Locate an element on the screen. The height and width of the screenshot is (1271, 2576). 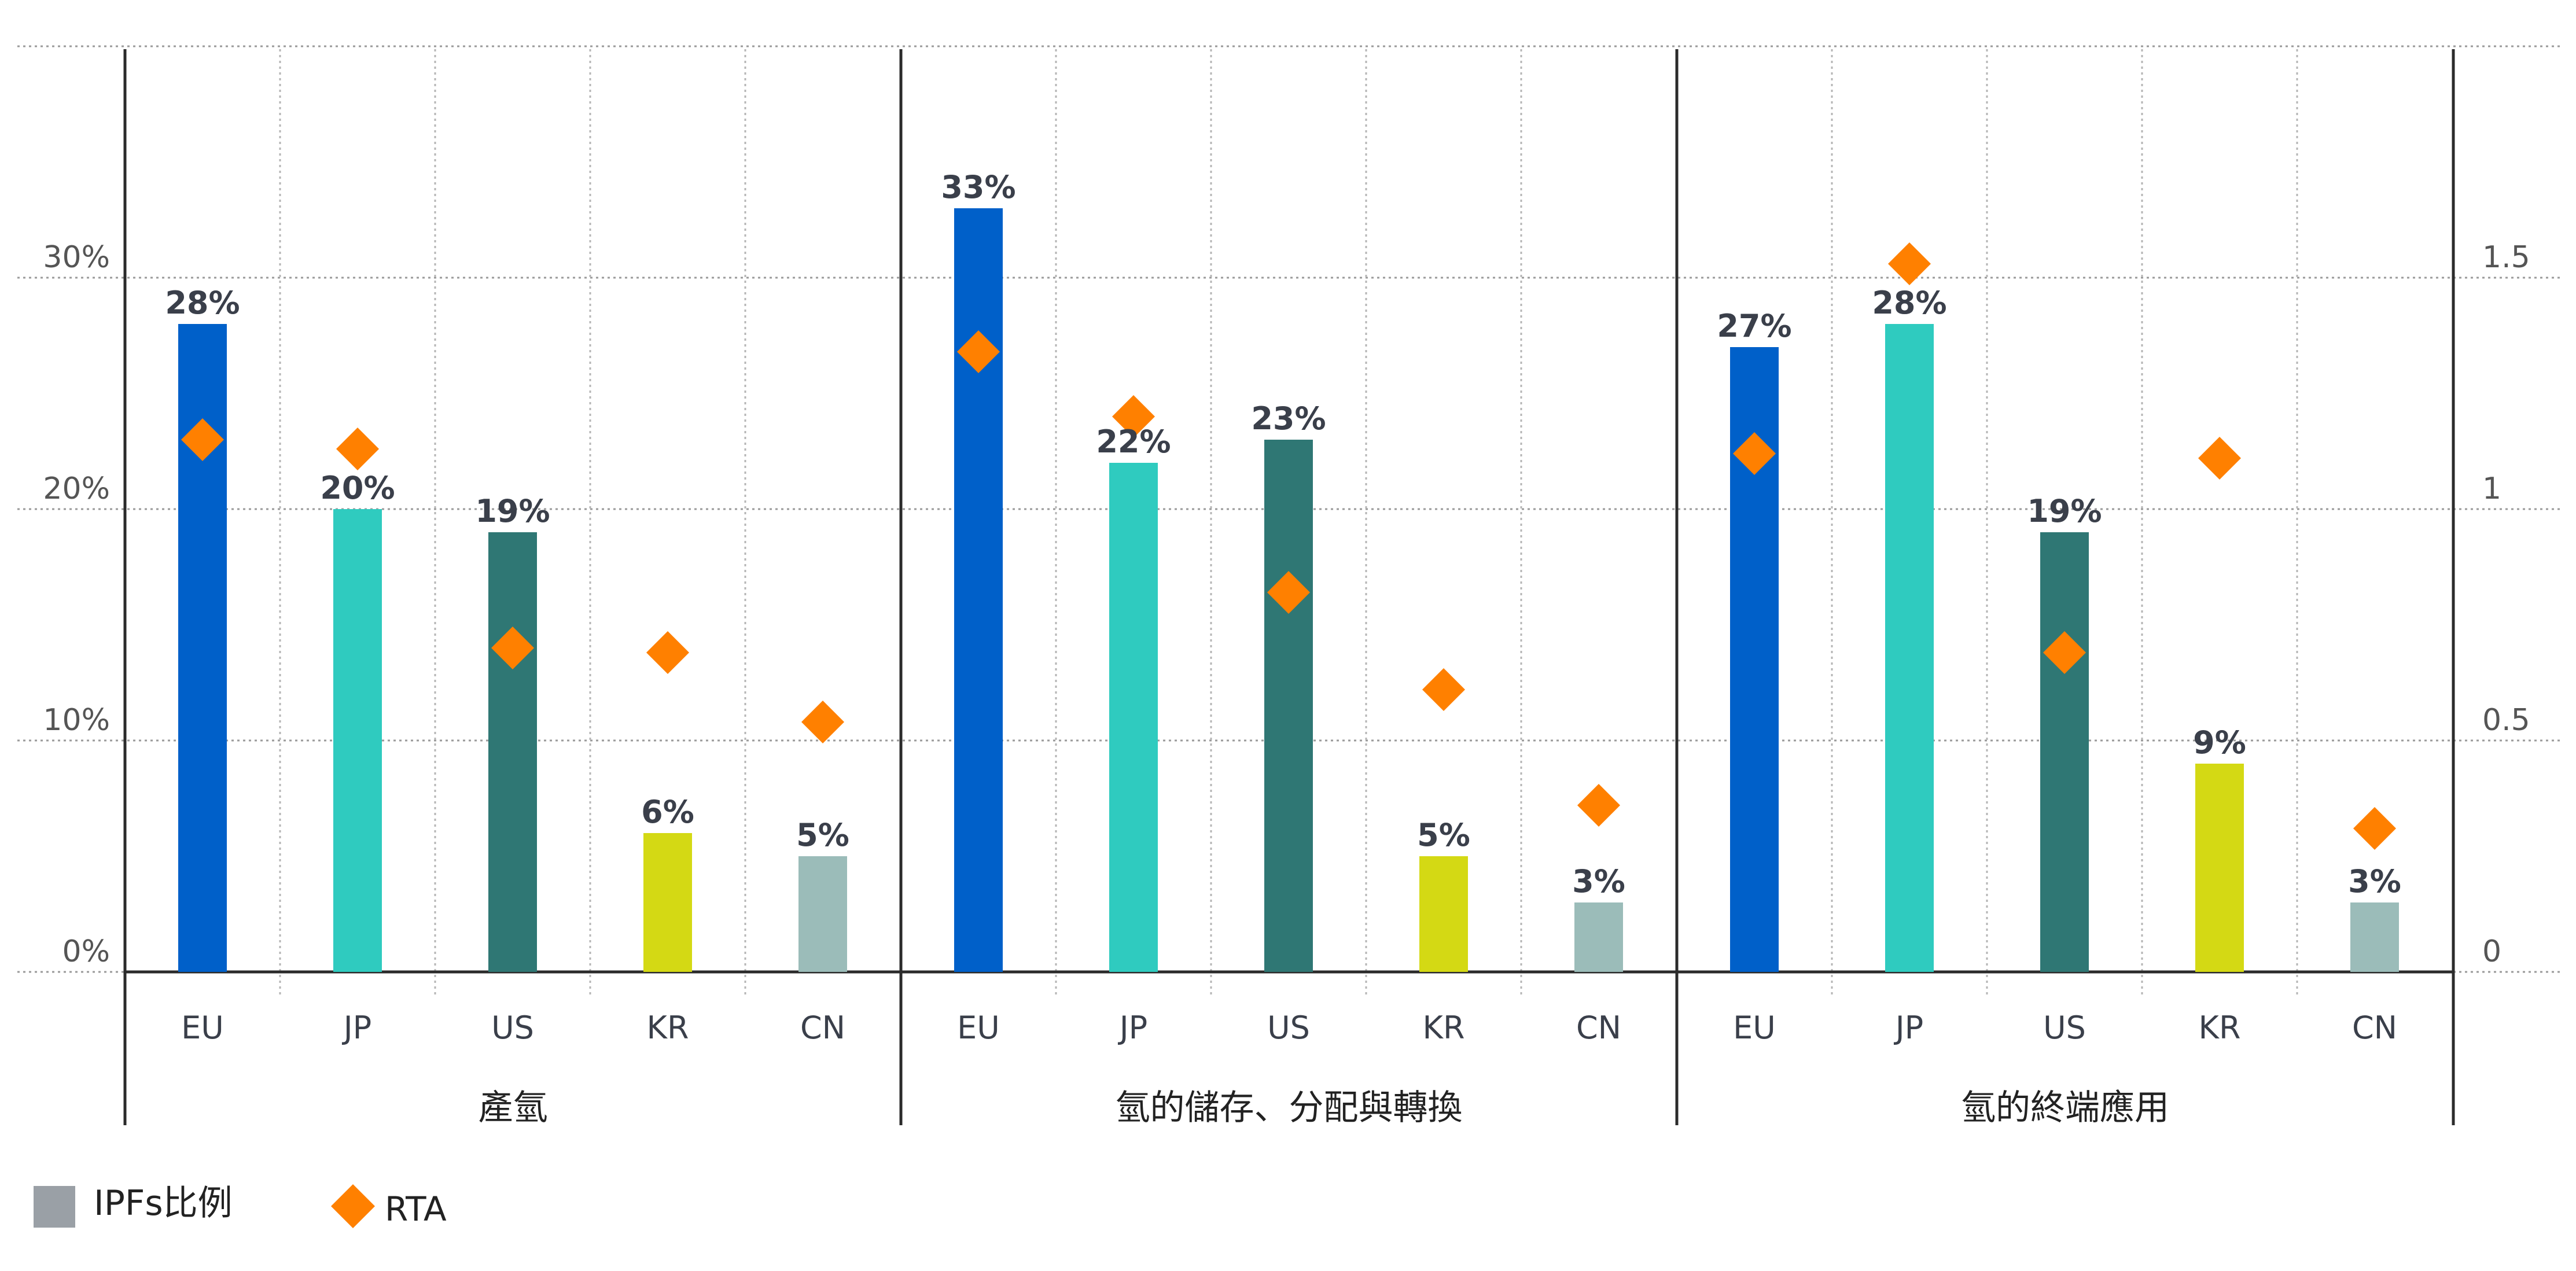
bar-value-label: 9% is located at coordinates (2219, 742).